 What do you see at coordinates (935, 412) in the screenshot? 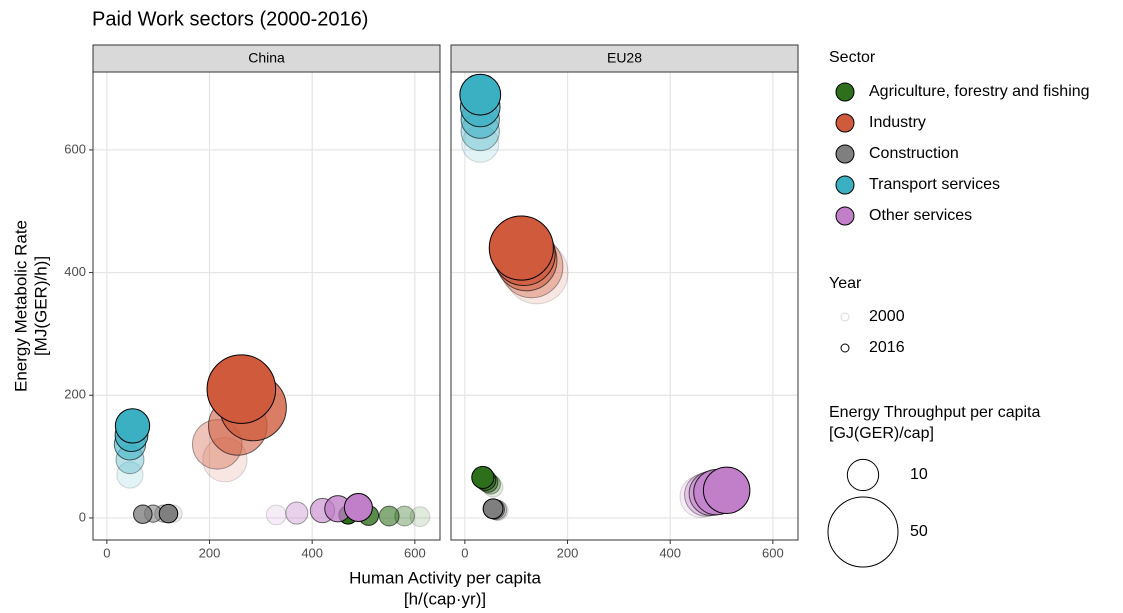
I see `legend-title: Energy Throughput per capita` at bounding box center [935, 412].